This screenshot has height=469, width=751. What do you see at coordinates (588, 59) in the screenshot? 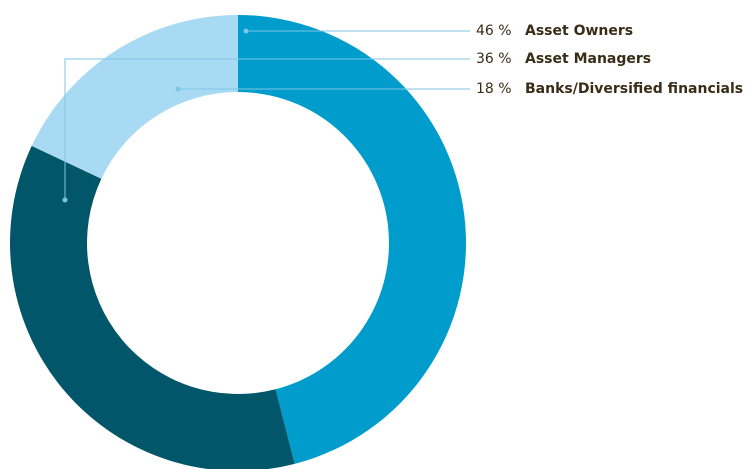
I see `legend-label: Asset Managers` at bounding box center [588, 59].